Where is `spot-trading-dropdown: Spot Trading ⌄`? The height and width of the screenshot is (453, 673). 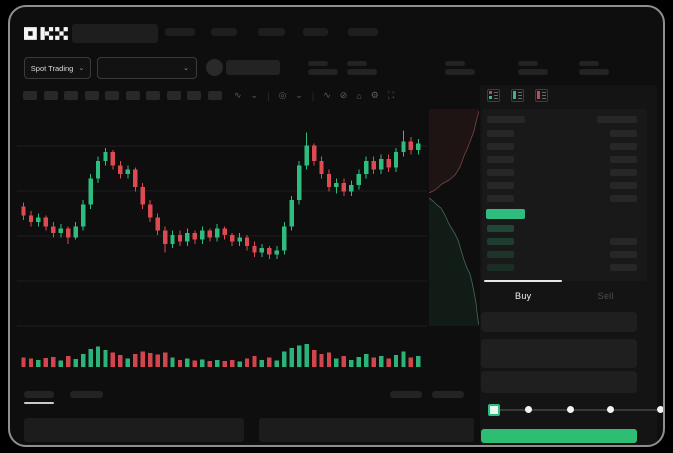 spot-trading-dropdown: Spot Trading ⌄ is located at coordinates (57, 68).